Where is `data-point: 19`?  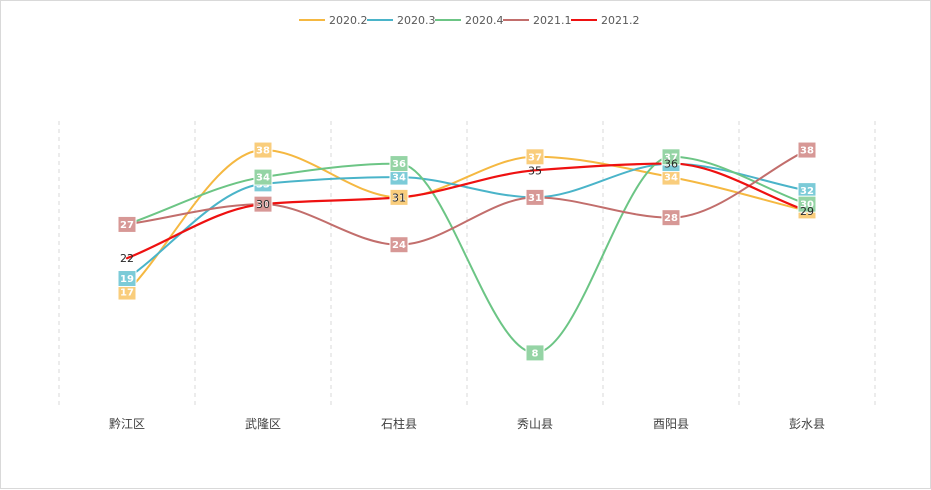 data-point: 19 is located at coordinates (127, 279).